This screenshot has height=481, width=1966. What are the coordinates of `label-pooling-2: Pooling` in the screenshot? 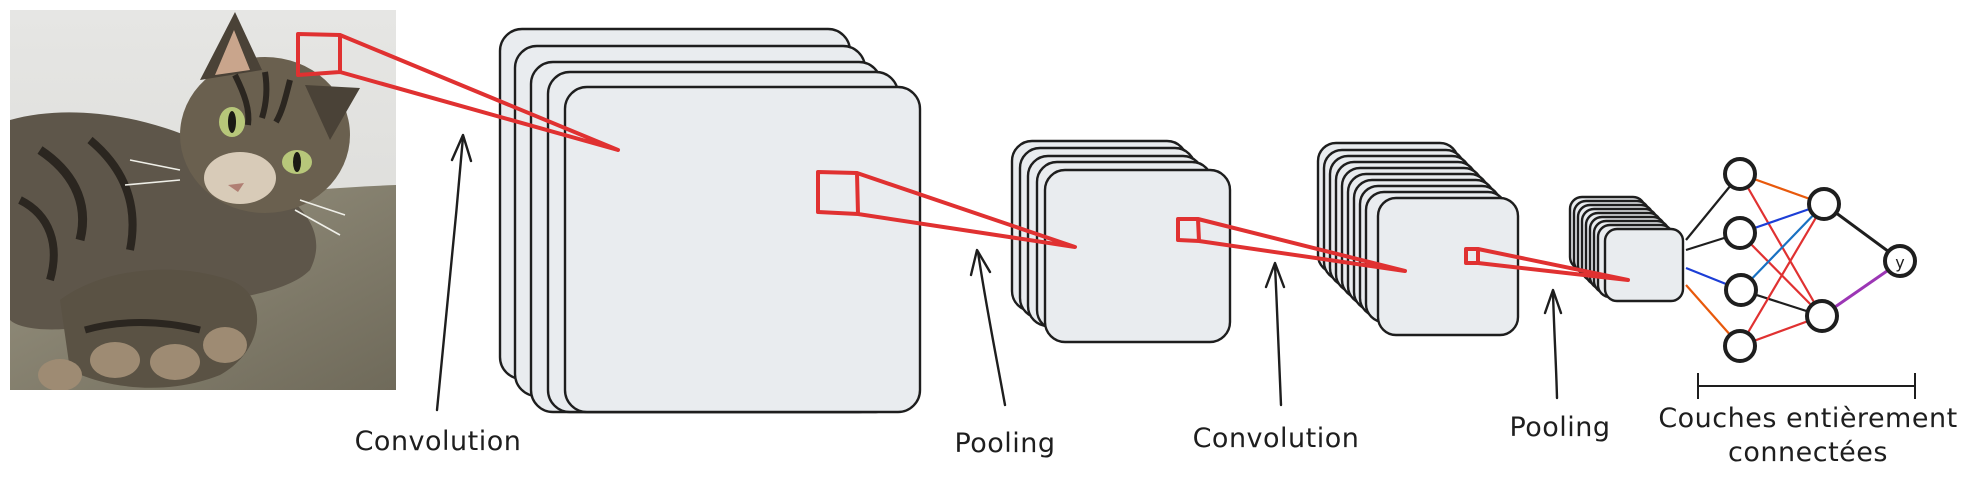 It's located at (1559, 427).